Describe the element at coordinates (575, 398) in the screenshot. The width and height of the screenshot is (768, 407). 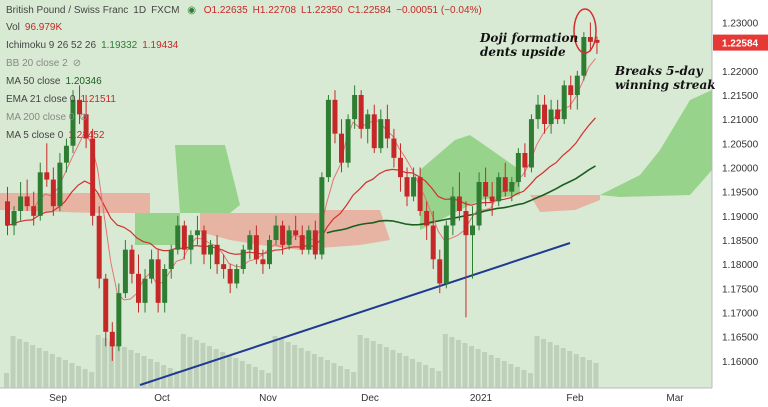
I see `x-tick-label: Feb` at that location.